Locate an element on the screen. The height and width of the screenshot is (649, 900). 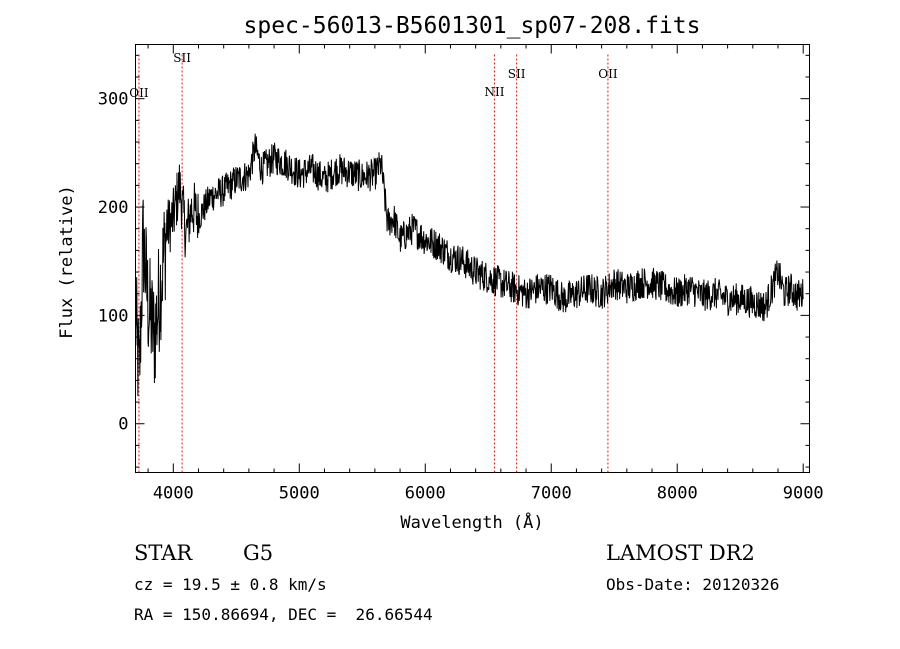
y-tick-label: 300 is located at coordinates (113, 100).